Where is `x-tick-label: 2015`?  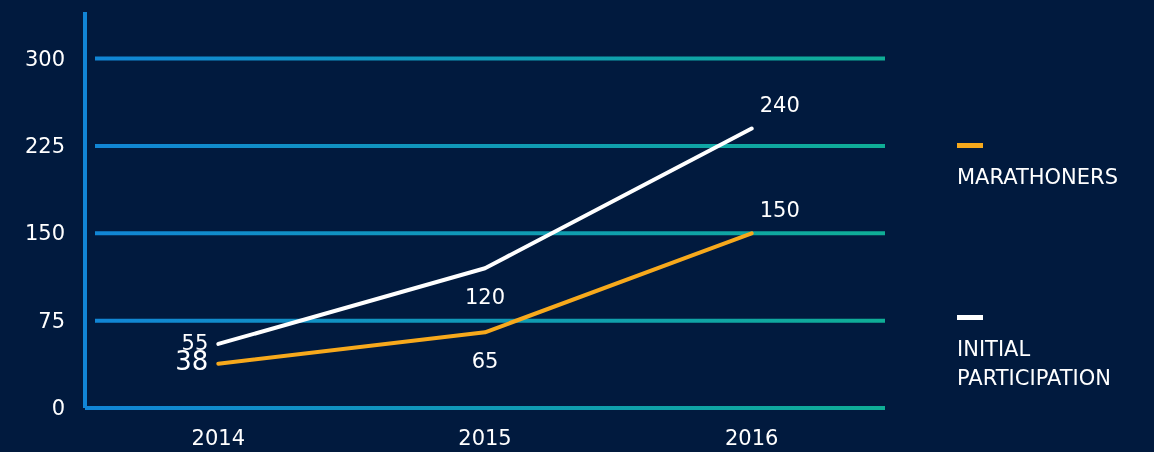 x-tick-label: 2015 is located at coordinates (485, 438).